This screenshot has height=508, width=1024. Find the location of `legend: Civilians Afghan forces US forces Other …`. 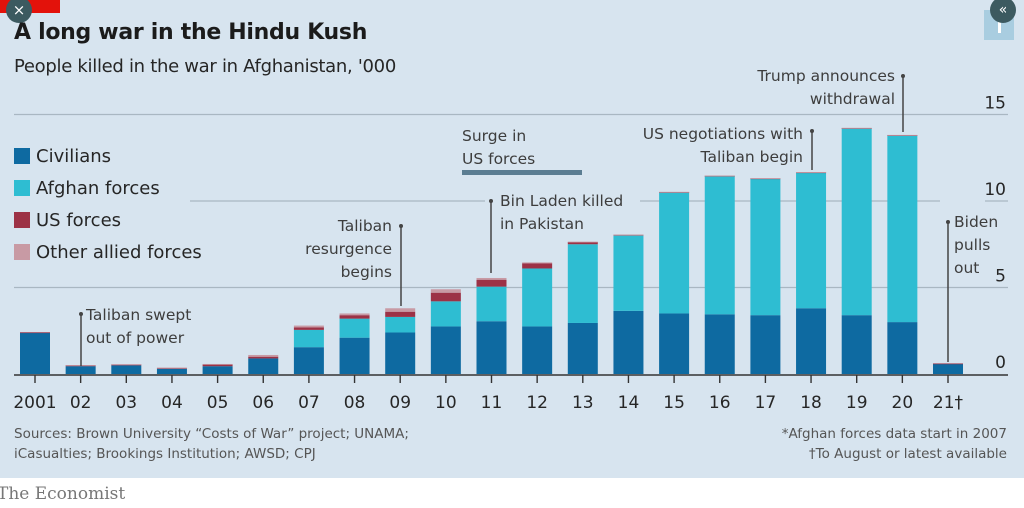

legend: Civilians Afghan forces US forces Other … is located at coordinates (108, 204).